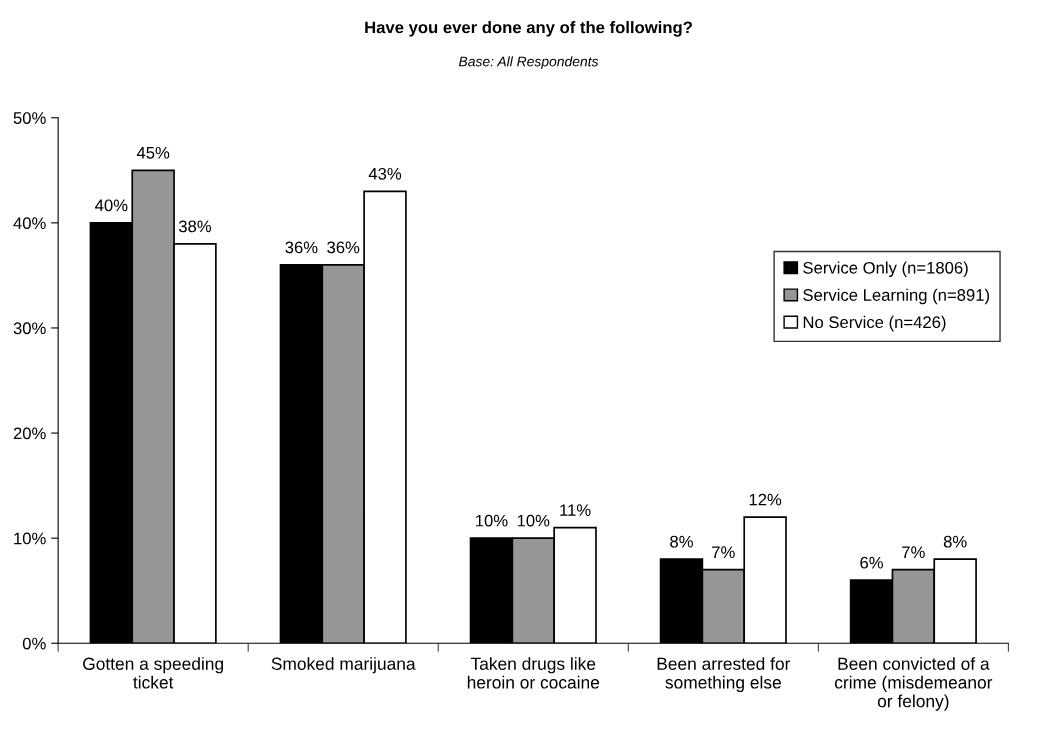 This screenshot has height=736, width=1057. I want to click on y-tick-label: 50%, so click(29, 118).